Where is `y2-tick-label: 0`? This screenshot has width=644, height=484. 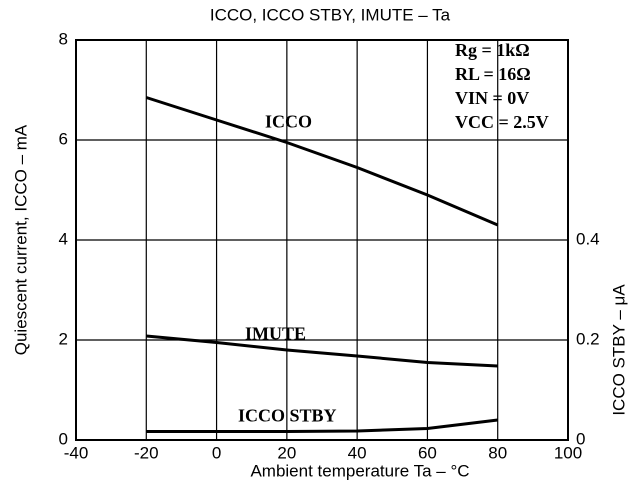
y2-tick-label: 0 is located at coordinates (580, 438).